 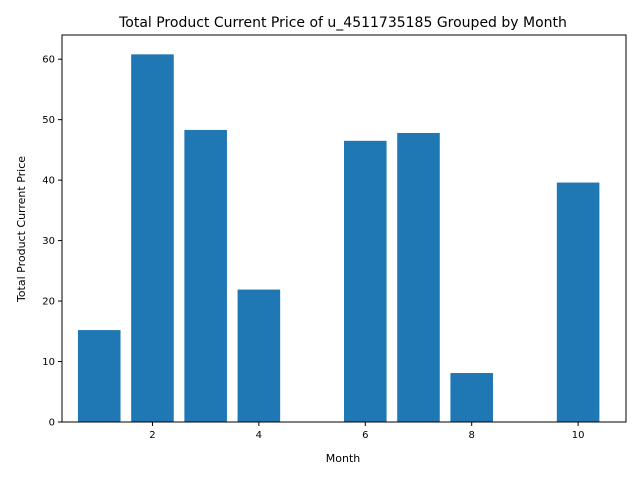 I want to click on x-tick-label: 2, so click(x=152, y=435).